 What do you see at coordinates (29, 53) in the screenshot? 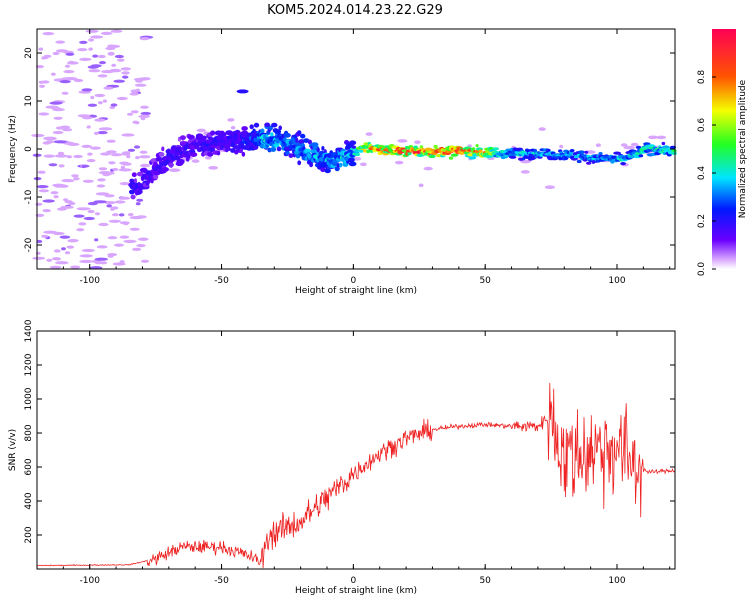
I see `y-tick-label-top: 20` at bounding box center [29, 53].